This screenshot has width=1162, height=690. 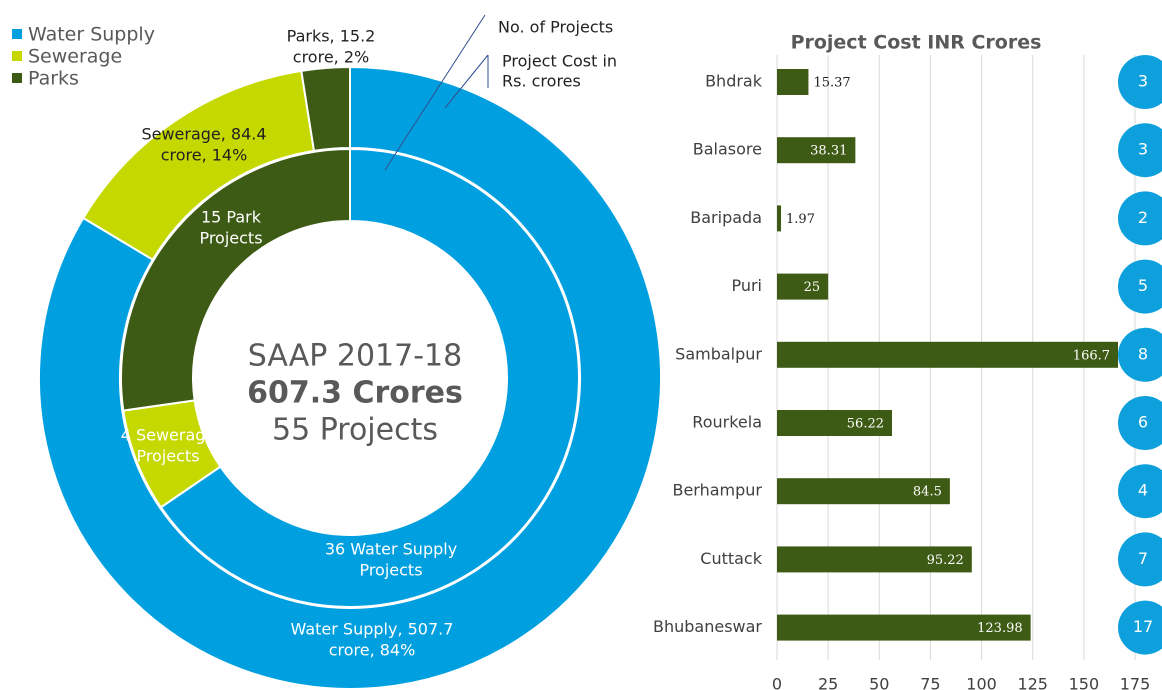 What do you see at coordinates (726, 217) in the screenshot?
I see `y-tick-label: Baripada` at bounding box center [726, 217].